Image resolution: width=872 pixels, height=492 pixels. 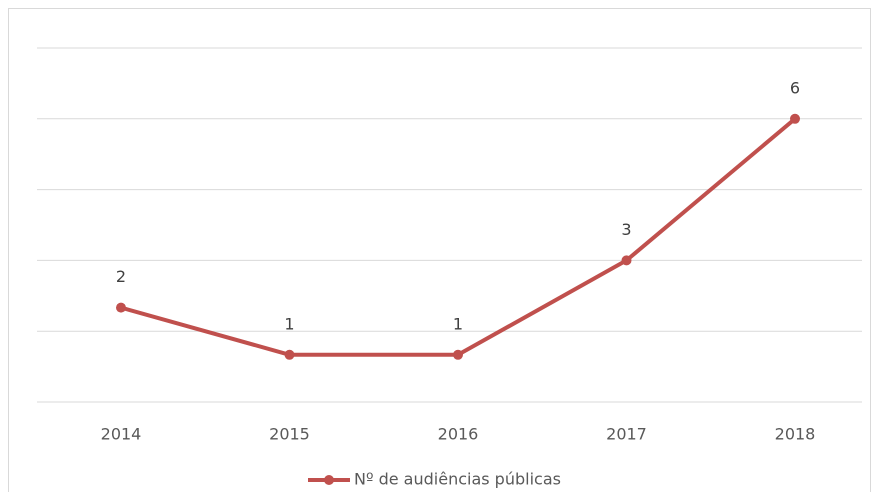 I want to click on data-label: 6, so click(x=795, y=87).